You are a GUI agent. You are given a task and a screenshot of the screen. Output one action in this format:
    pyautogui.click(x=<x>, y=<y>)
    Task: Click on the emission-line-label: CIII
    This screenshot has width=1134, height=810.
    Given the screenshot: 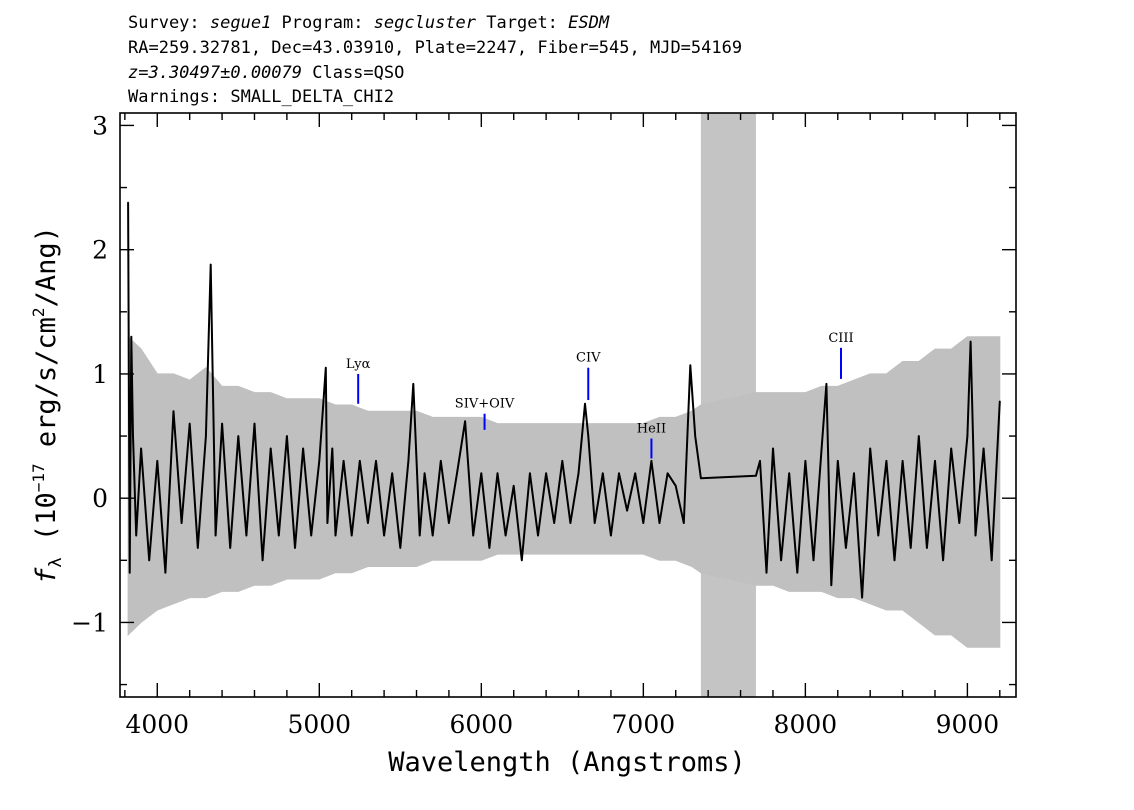 What is the action you would take?
    pyautogui.click(x=840, y=338)
    